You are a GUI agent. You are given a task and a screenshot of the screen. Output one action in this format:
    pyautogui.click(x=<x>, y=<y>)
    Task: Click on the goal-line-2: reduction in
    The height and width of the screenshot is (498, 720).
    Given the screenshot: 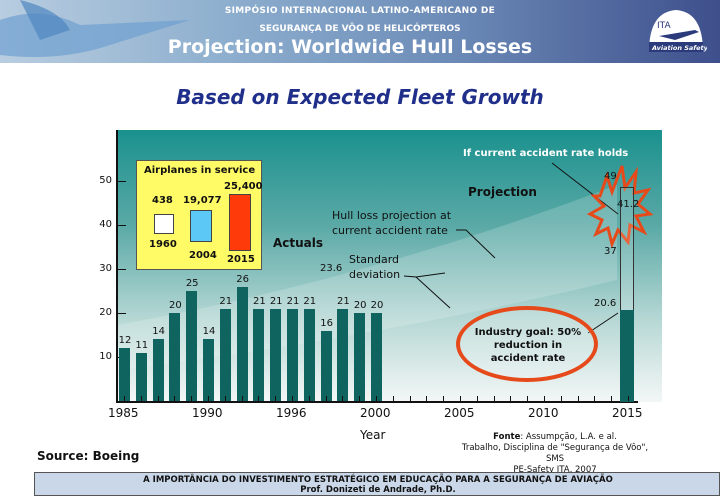 What is the action you would take?
    pyautogui.click(x=528, y=345)
    